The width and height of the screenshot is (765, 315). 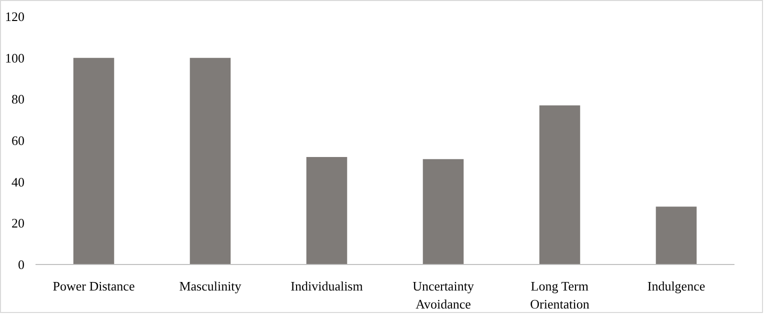 What do you see at coordinates (14, 58) in the screenshot?
I see `y-tick-label: 100` at bounding box center [14, 58].